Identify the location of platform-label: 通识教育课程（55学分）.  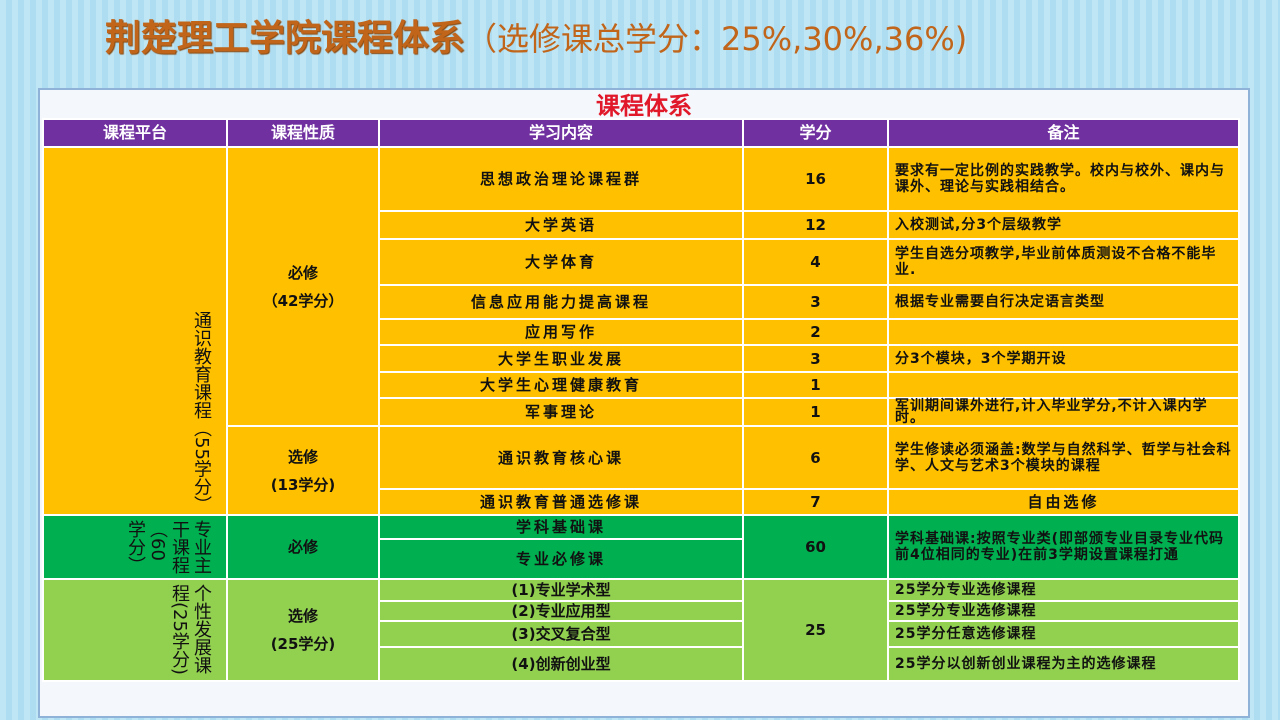
(201, 412).